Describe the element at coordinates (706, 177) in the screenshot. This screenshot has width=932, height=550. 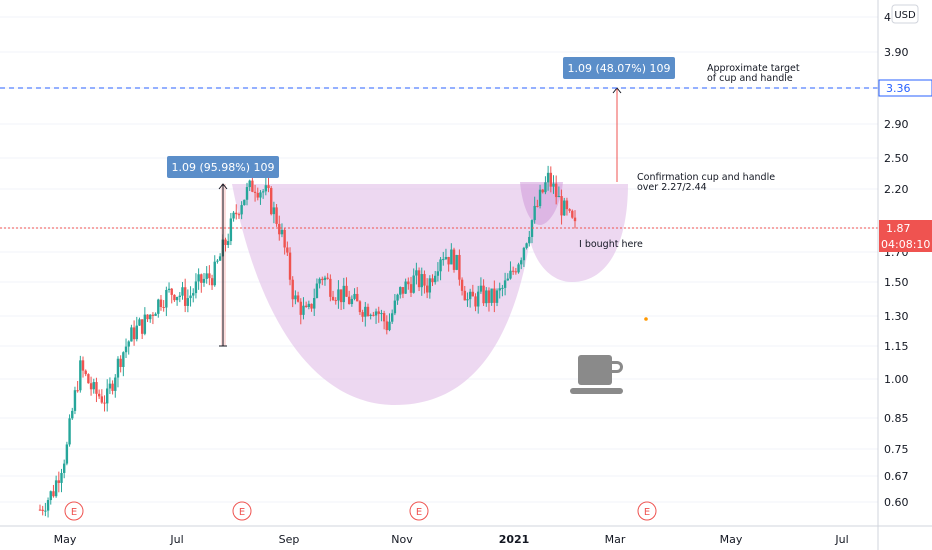
I see `confirm-note-line1: Confirmation cup and handle` at that location.